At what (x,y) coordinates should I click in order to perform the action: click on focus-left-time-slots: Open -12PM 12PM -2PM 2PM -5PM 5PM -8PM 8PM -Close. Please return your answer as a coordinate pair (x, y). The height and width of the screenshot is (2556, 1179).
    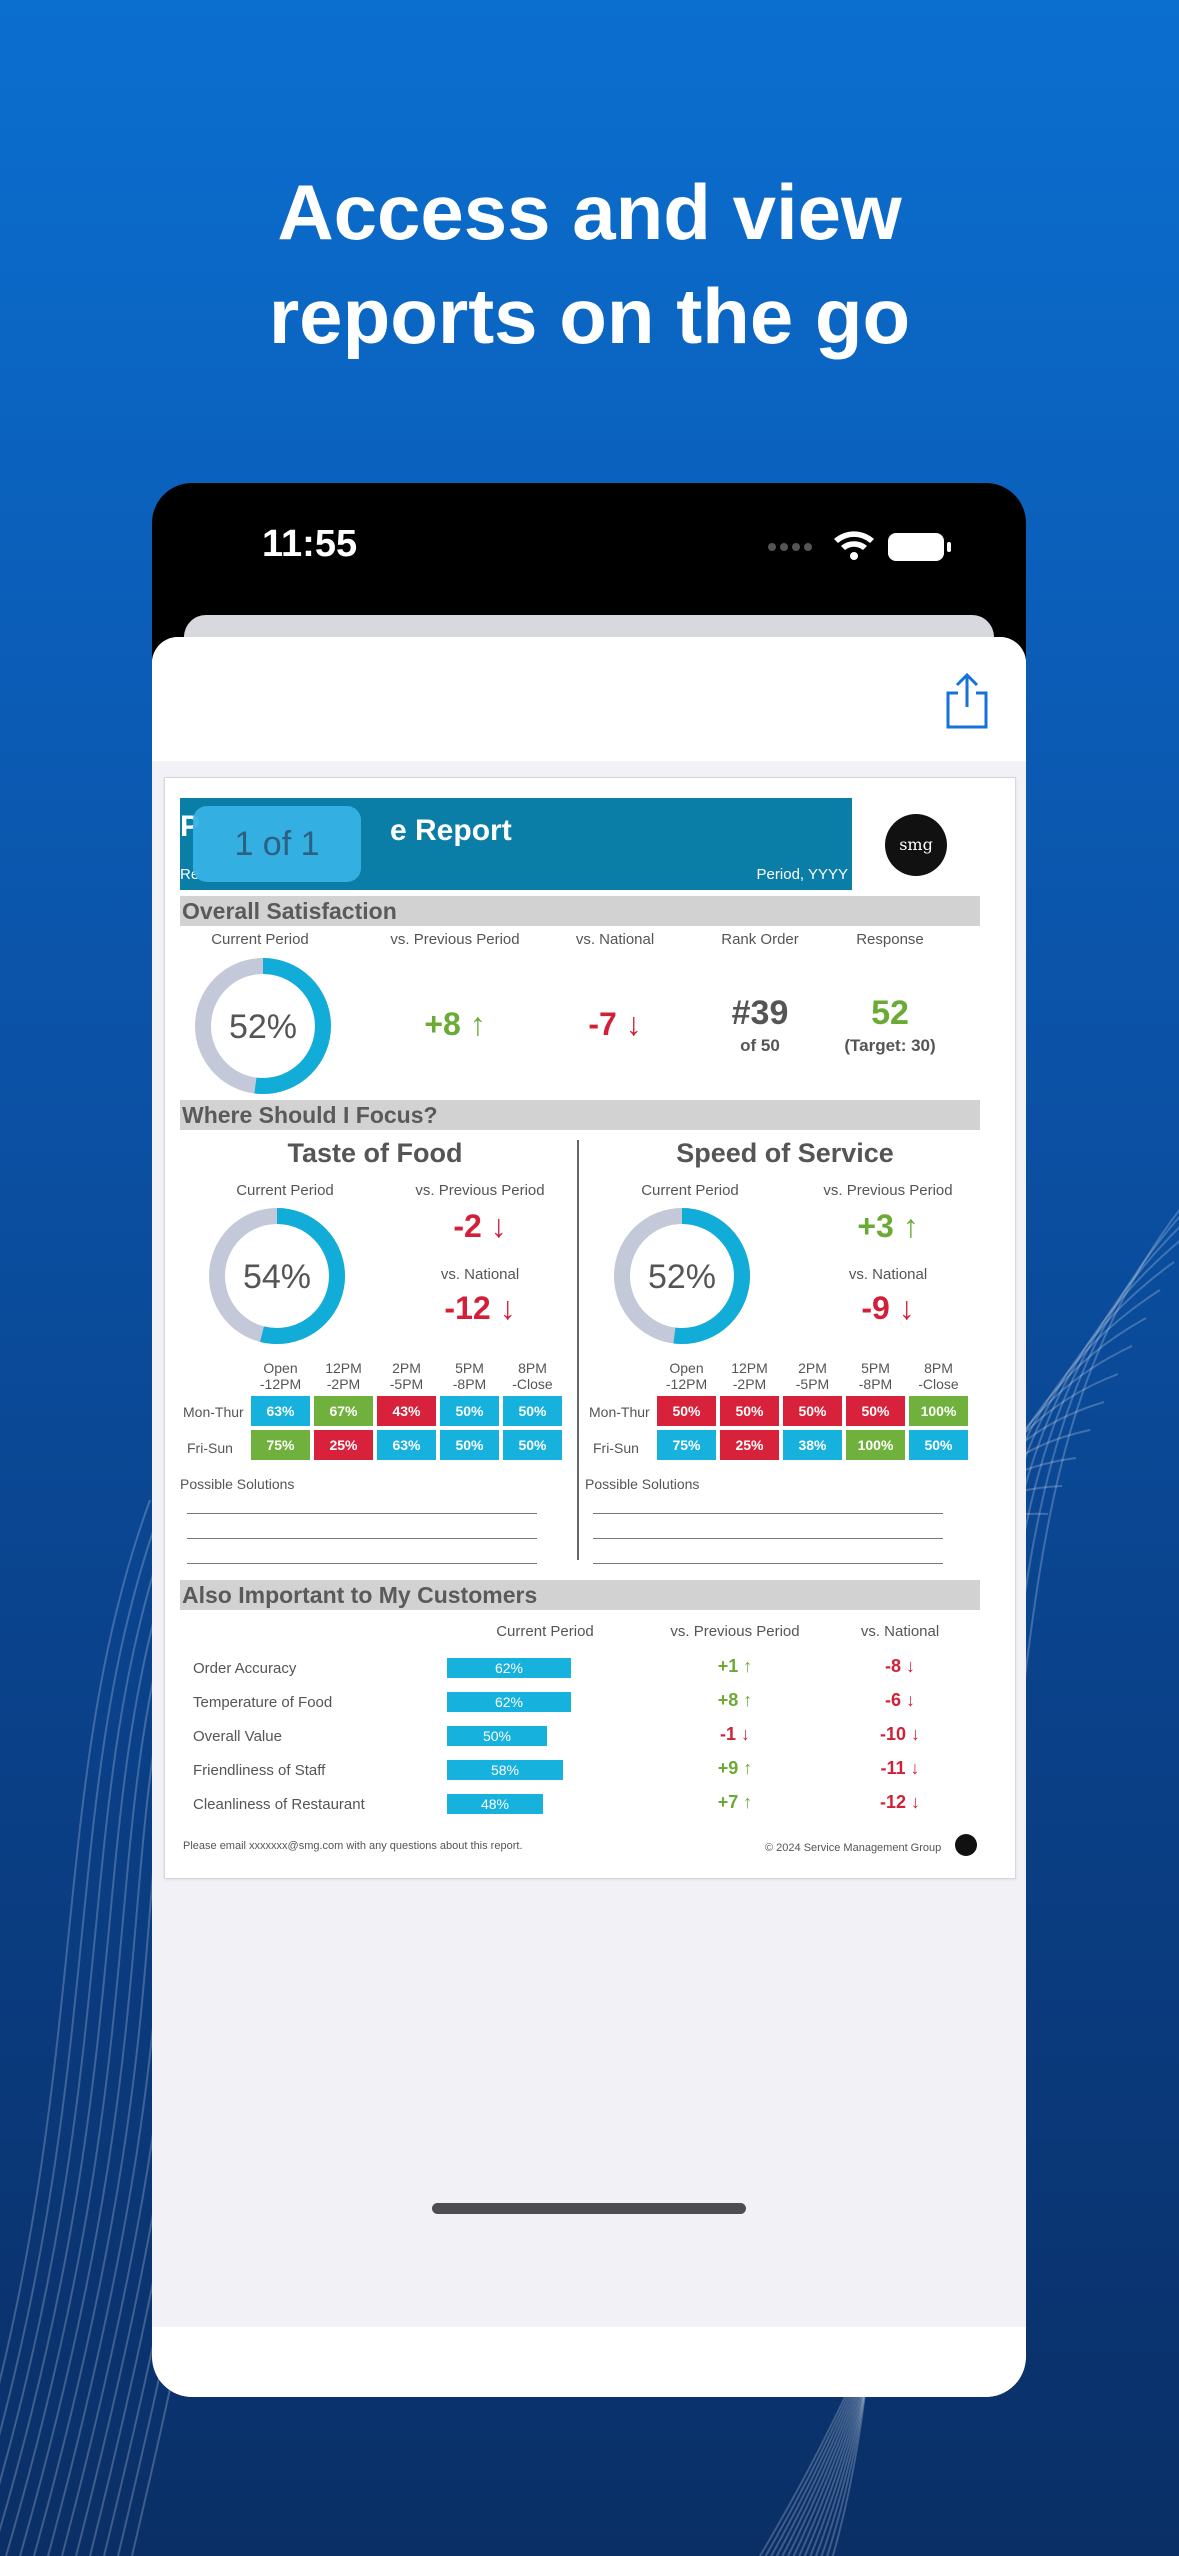
    Looking at the image, I should click on (406, 1376).